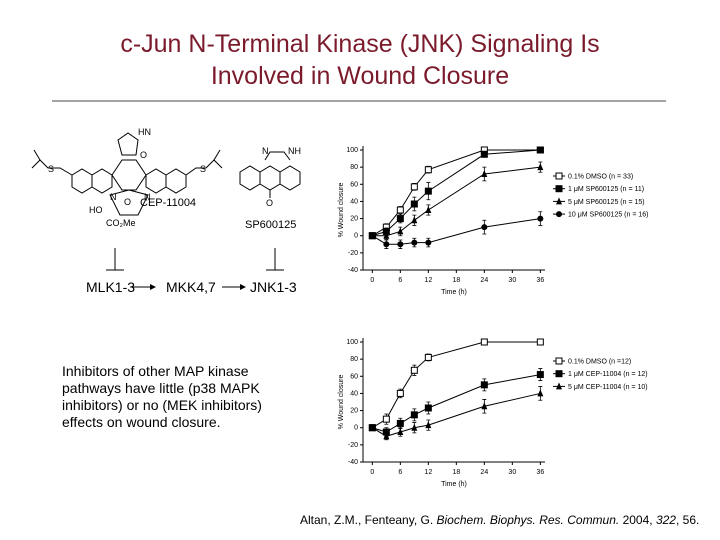 The height and width of the screenshot is (540, 720). I want to click on citation-part: Biochem. Biophys. Res. Commun., so click(528, 520).